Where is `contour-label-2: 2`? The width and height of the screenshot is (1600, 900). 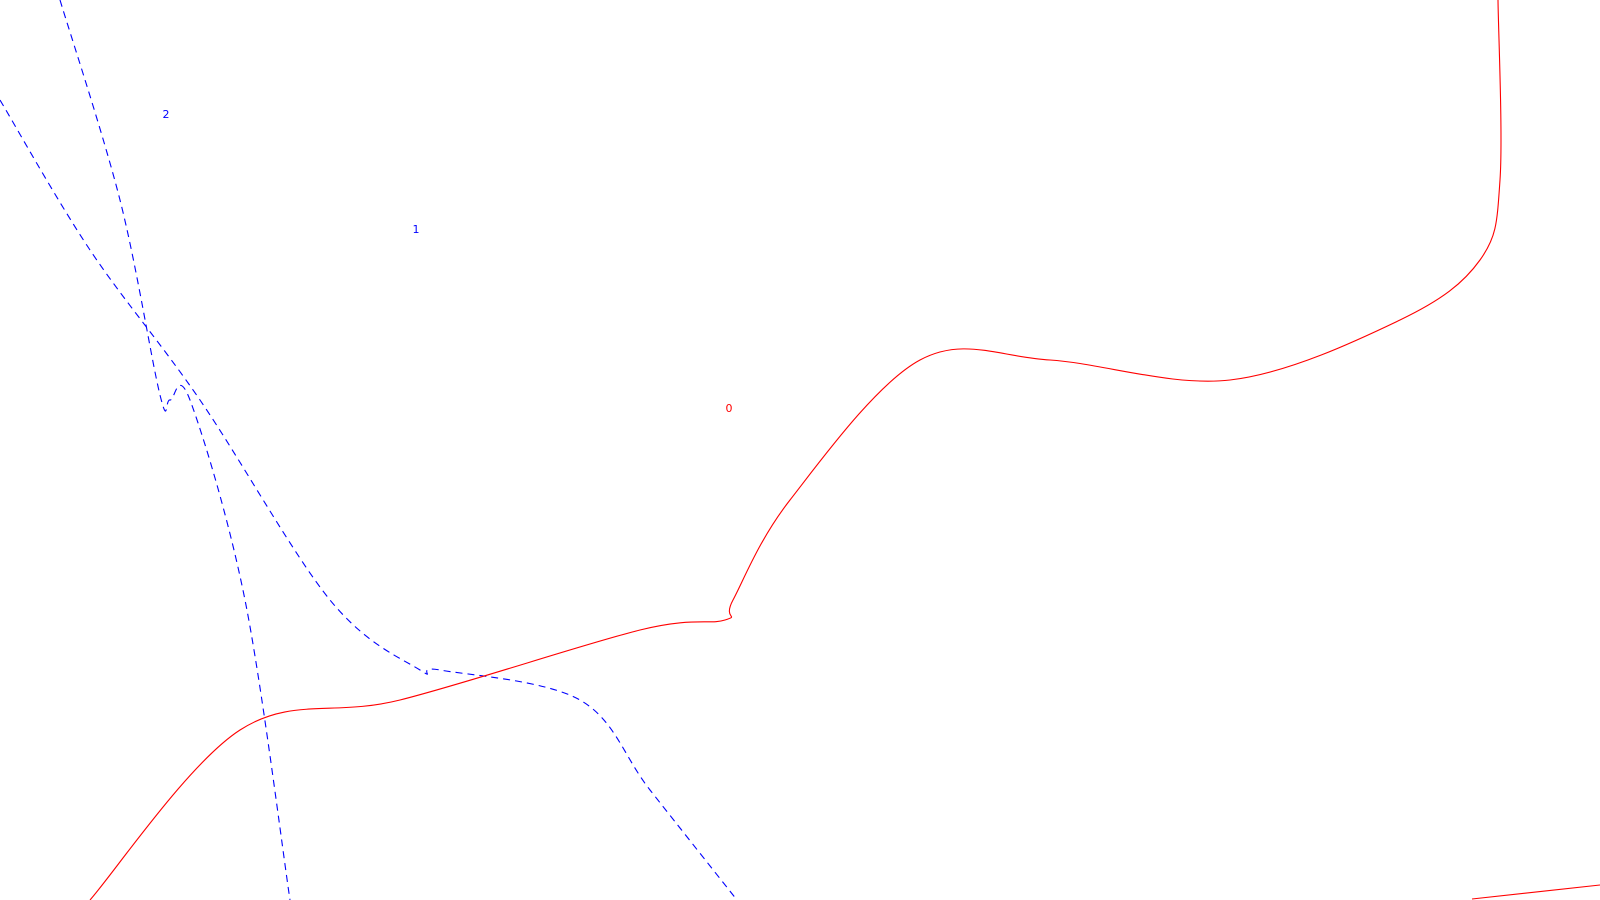 contour-label-2: 2 is located at coordinates (166, 114).